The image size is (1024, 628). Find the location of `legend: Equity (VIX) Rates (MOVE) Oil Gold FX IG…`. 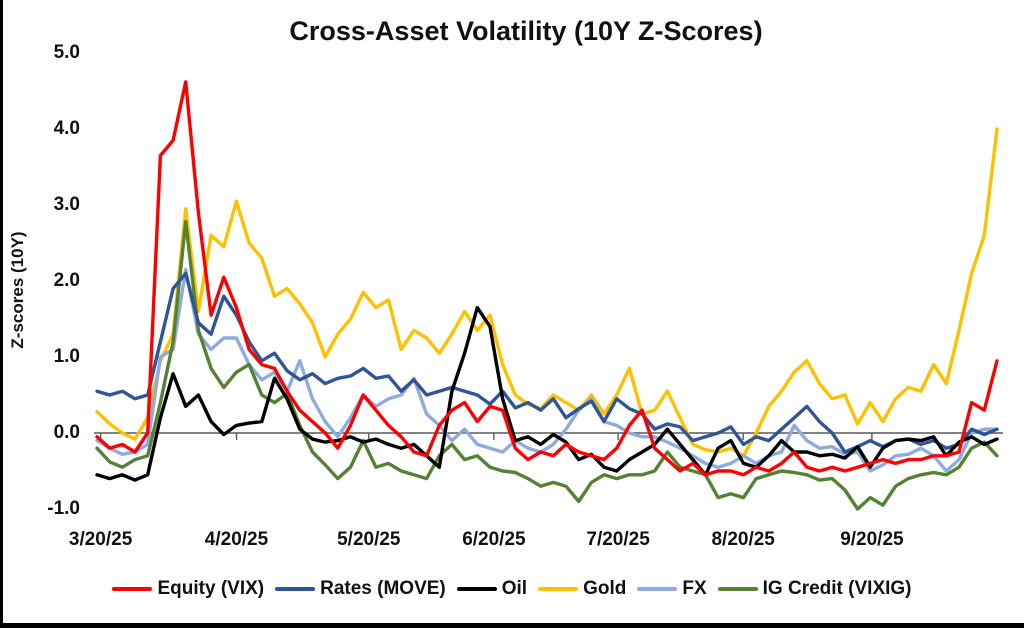

legend: Equity (VIX) Rates (MOVE) Oil Gold FX IG… is located at coordinates (512, 589).